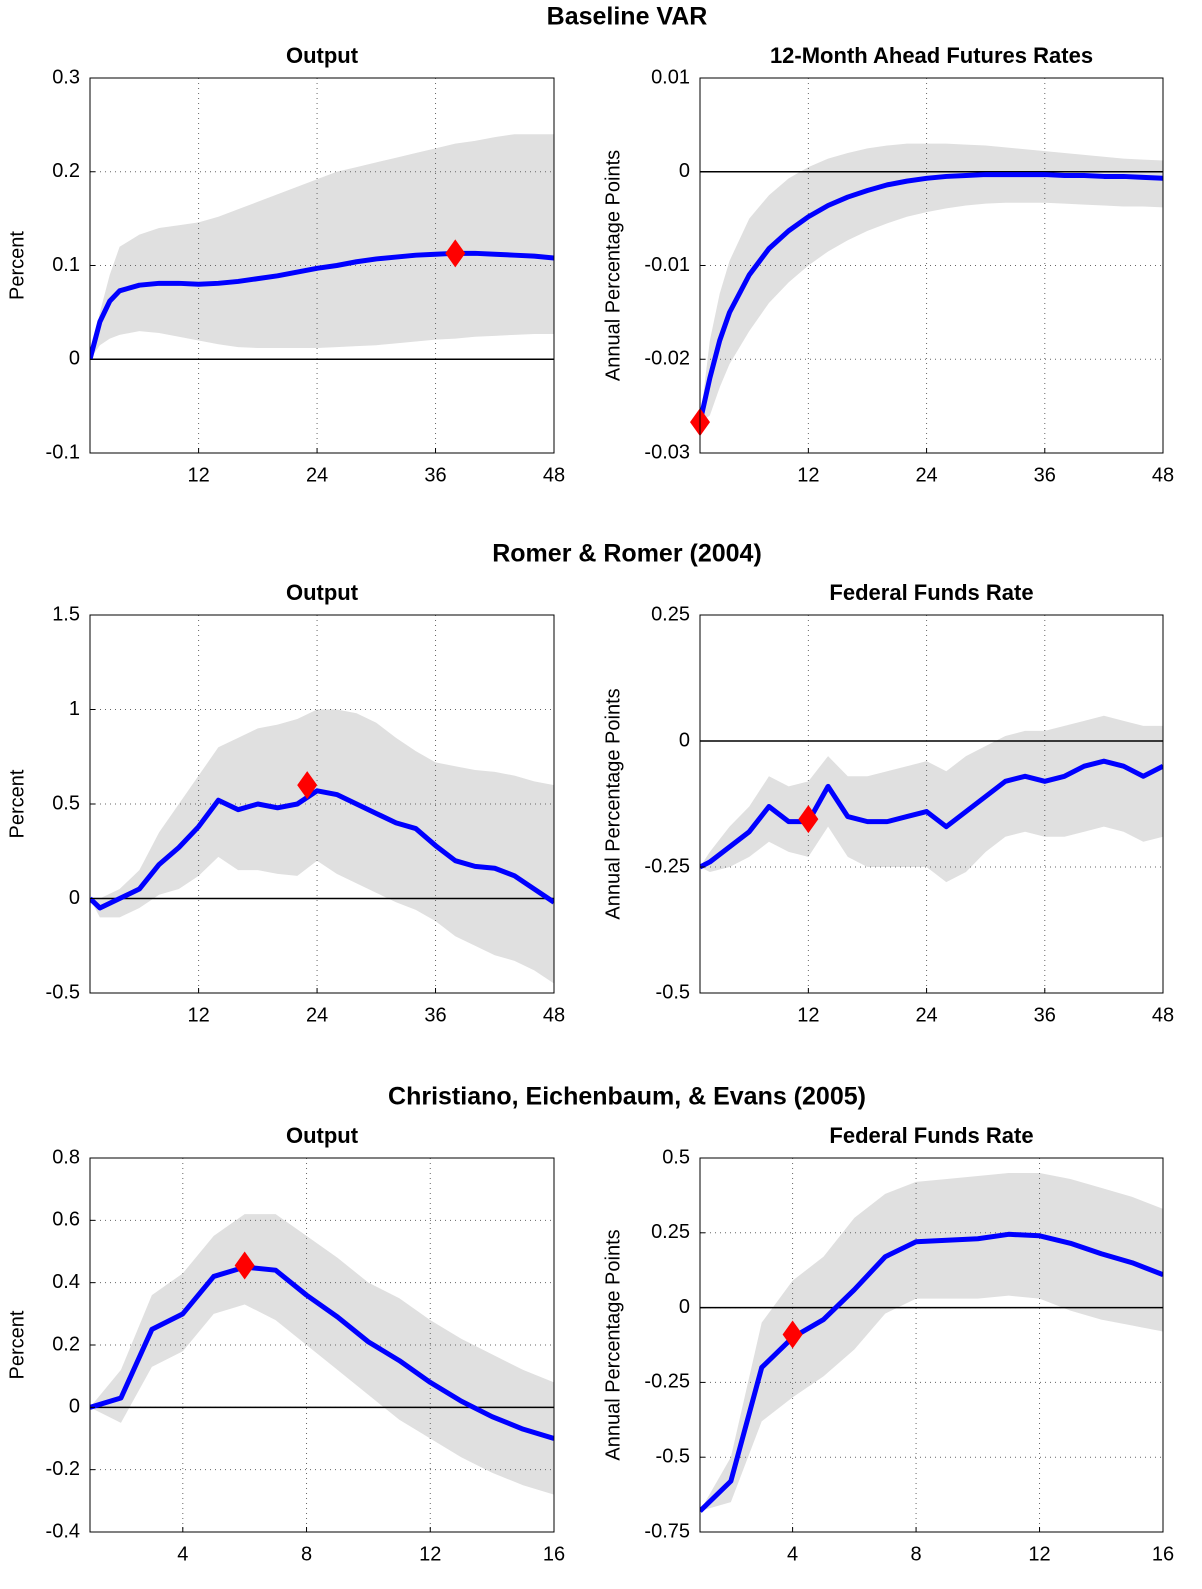 The height and width of the screenshot is (1589, 1202). Describe the element at coordinates (74, 709) in the screenshot. I see `y-tick-label: 1` at that location.